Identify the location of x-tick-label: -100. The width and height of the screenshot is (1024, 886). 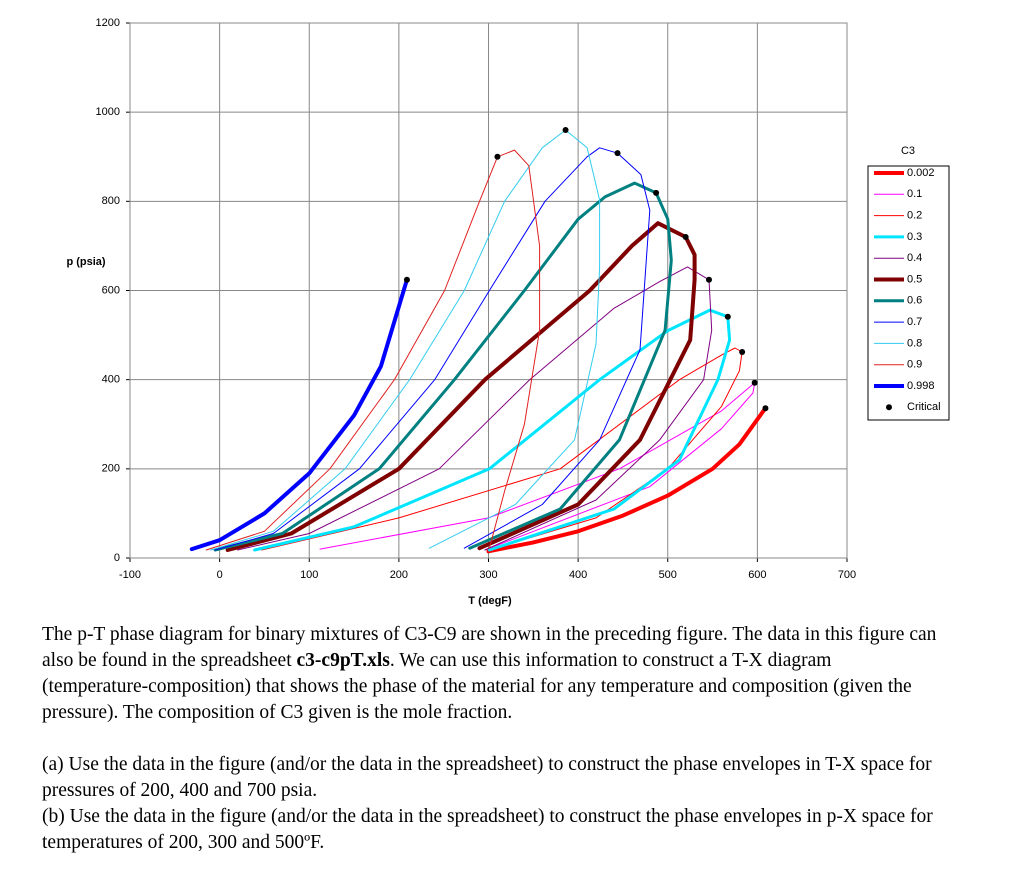
(130, 575).